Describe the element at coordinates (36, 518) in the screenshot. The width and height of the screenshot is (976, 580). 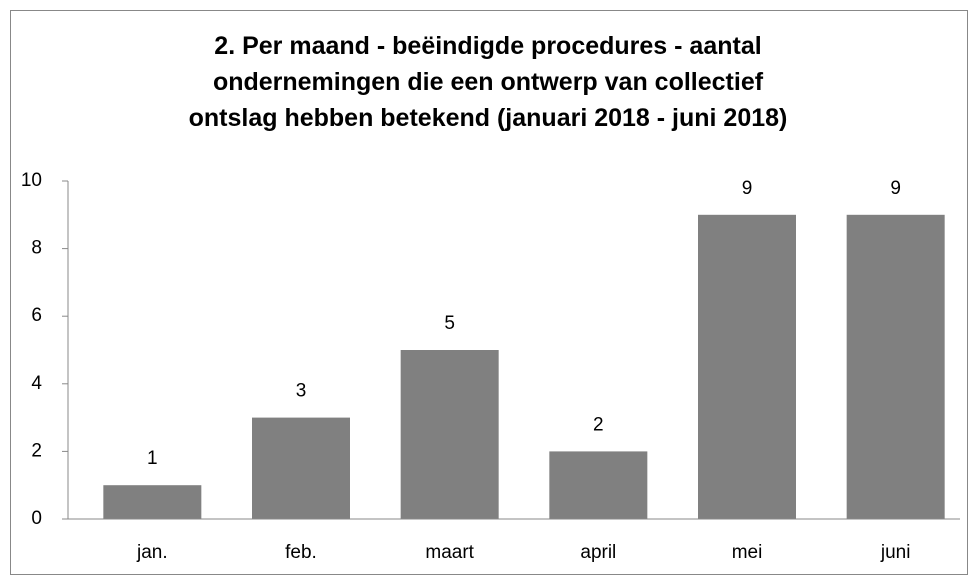
I see `y-tick-label: 0` at that location.